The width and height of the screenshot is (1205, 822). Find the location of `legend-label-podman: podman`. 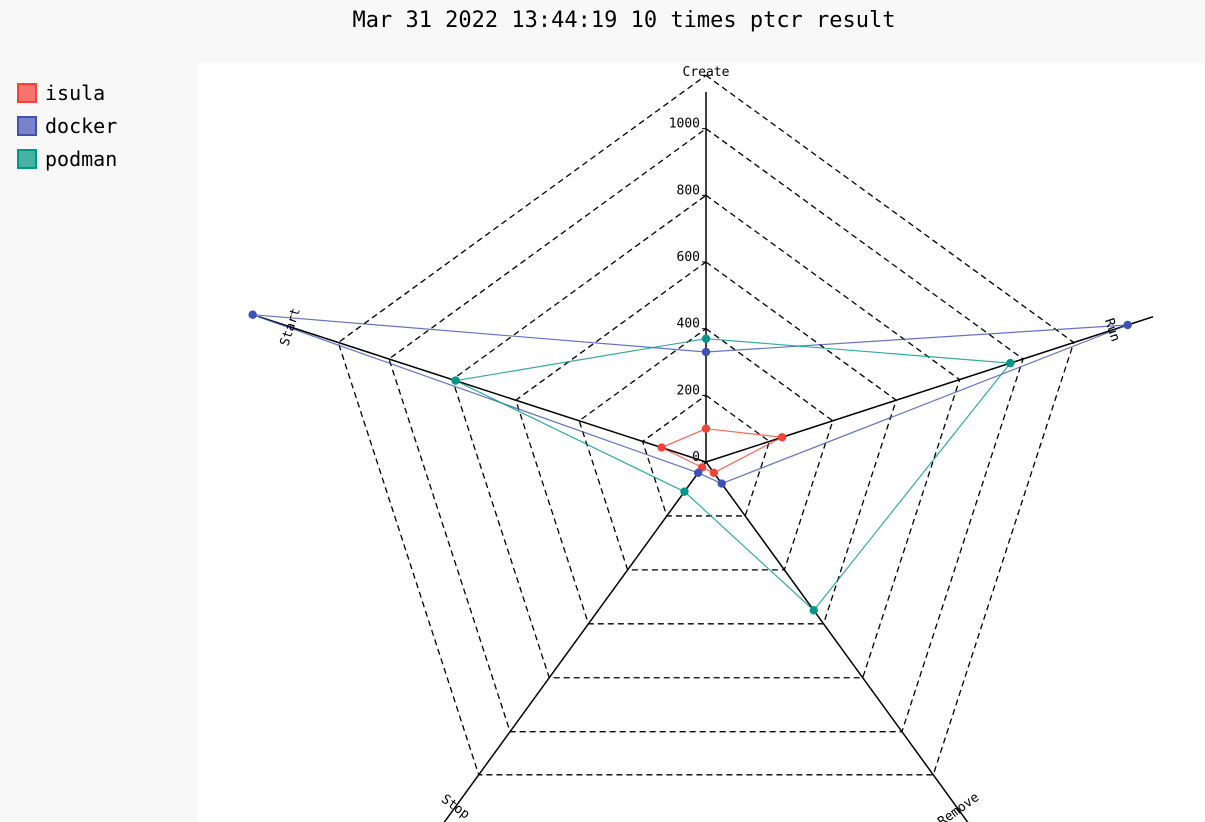

legend-label-podman: podman is located at coordinates (81, 158).